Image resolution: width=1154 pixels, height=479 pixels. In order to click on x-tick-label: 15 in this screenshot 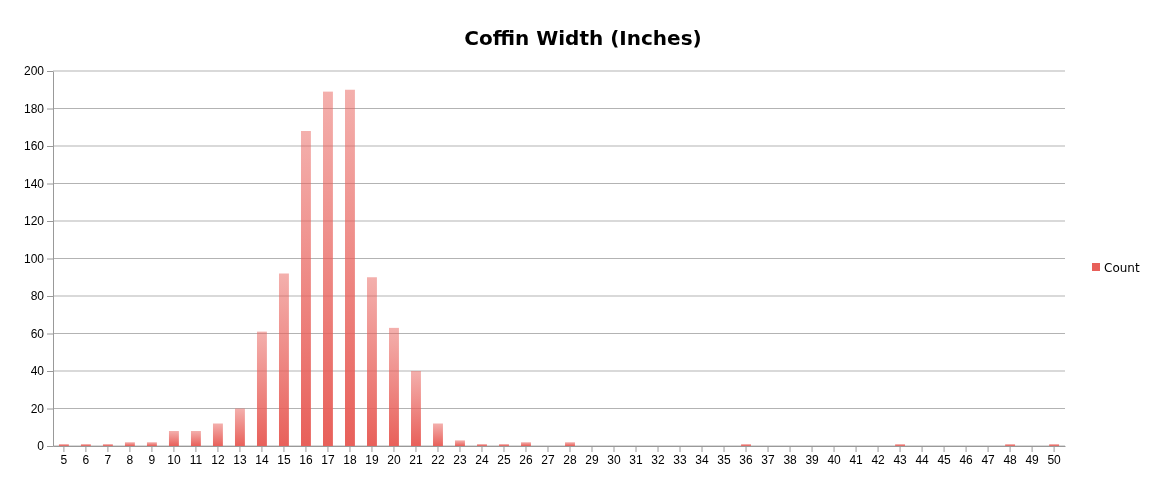, I will do `click(284, 459)`.